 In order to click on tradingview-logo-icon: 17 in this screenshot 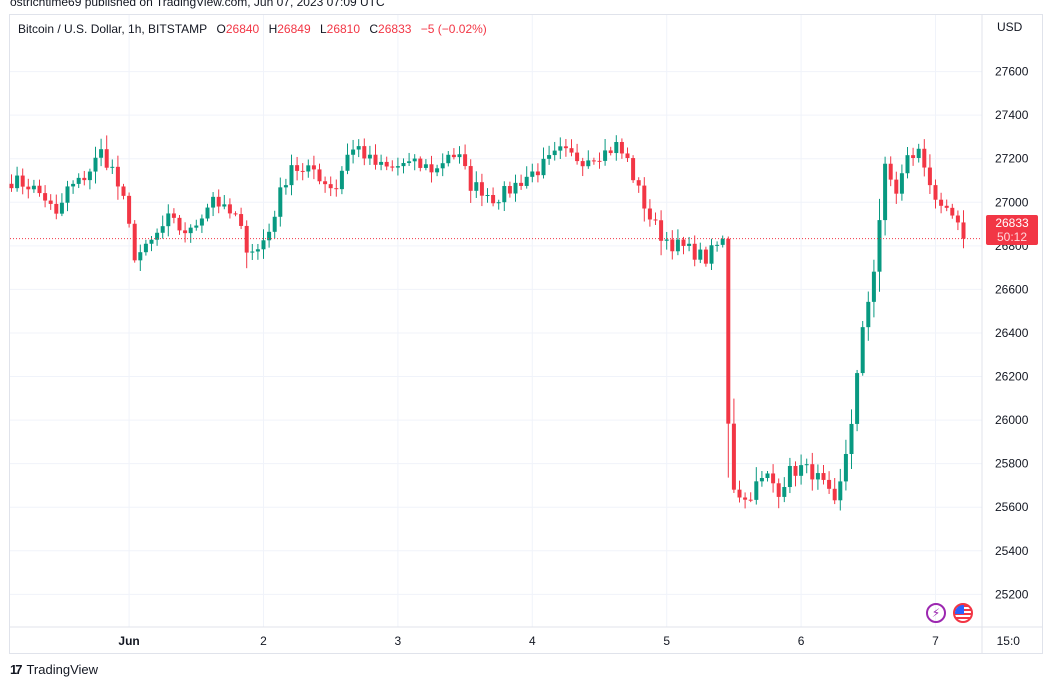, I will do `click(16, 669)`.